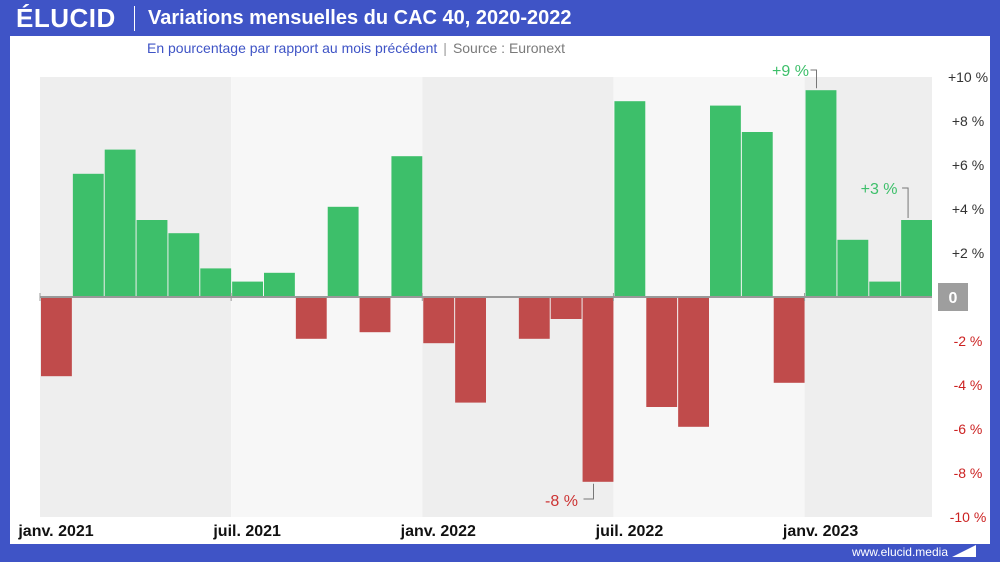 The height and width of the screenshot is (562, 1000). I want to click on logo: ÉLUCID, so click(66, 18).